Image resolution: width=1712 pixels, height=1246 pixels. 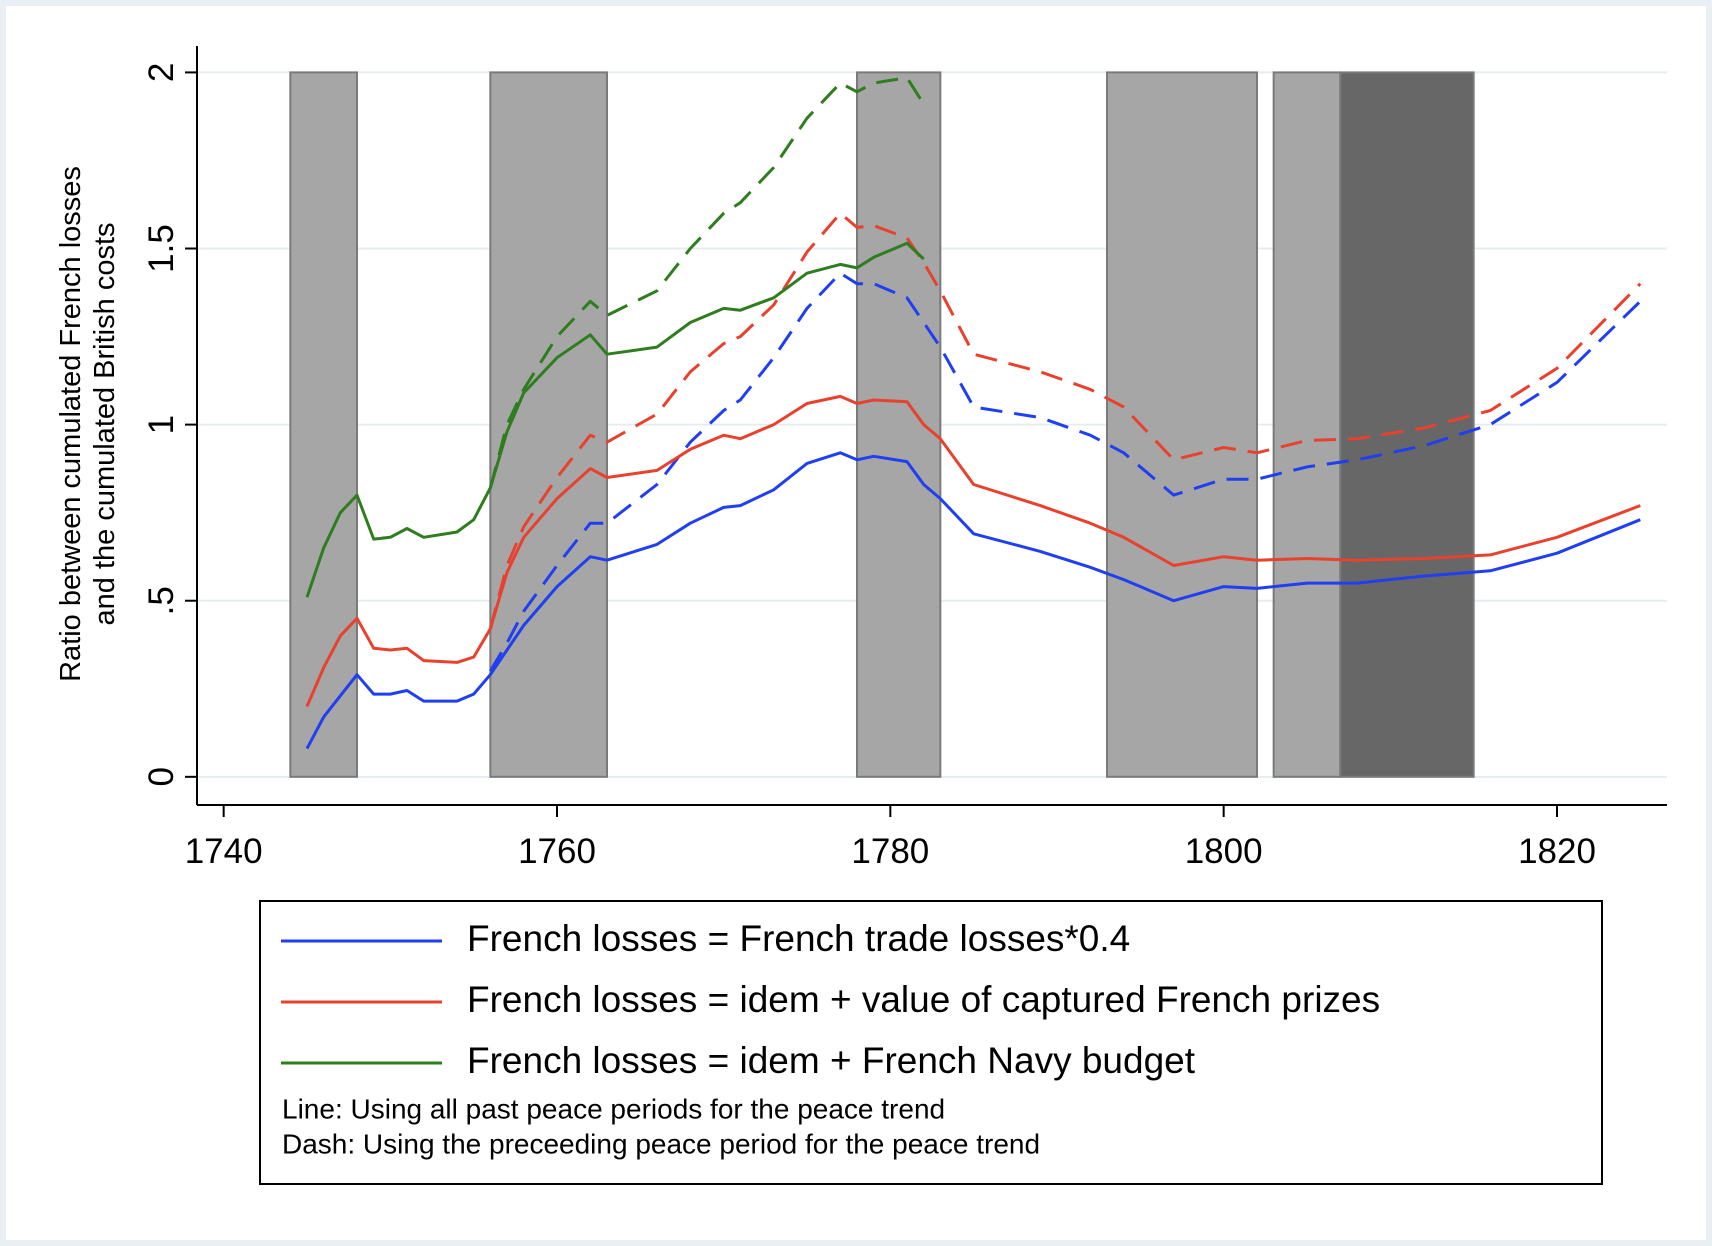 I want to click on y-tick-label: 1.5, so click(x=161, y=248).